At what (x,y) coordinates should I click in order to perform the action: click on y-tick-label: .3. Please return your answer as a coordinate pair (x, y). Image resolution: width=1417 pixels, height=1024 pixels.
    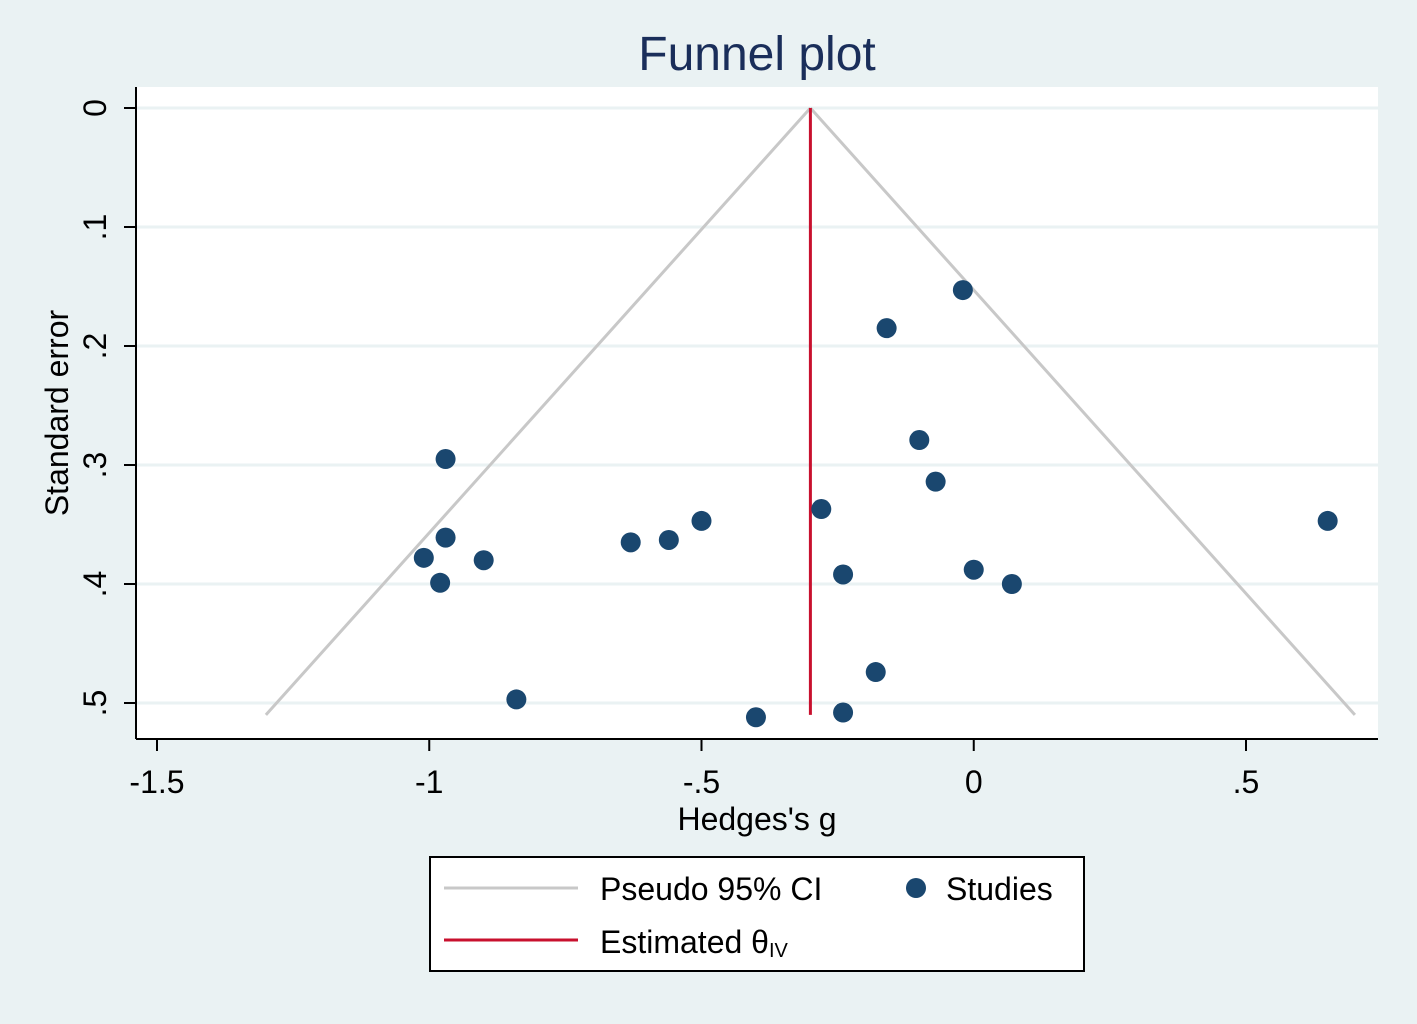
    Looking at the image, I should click on (95, 465).